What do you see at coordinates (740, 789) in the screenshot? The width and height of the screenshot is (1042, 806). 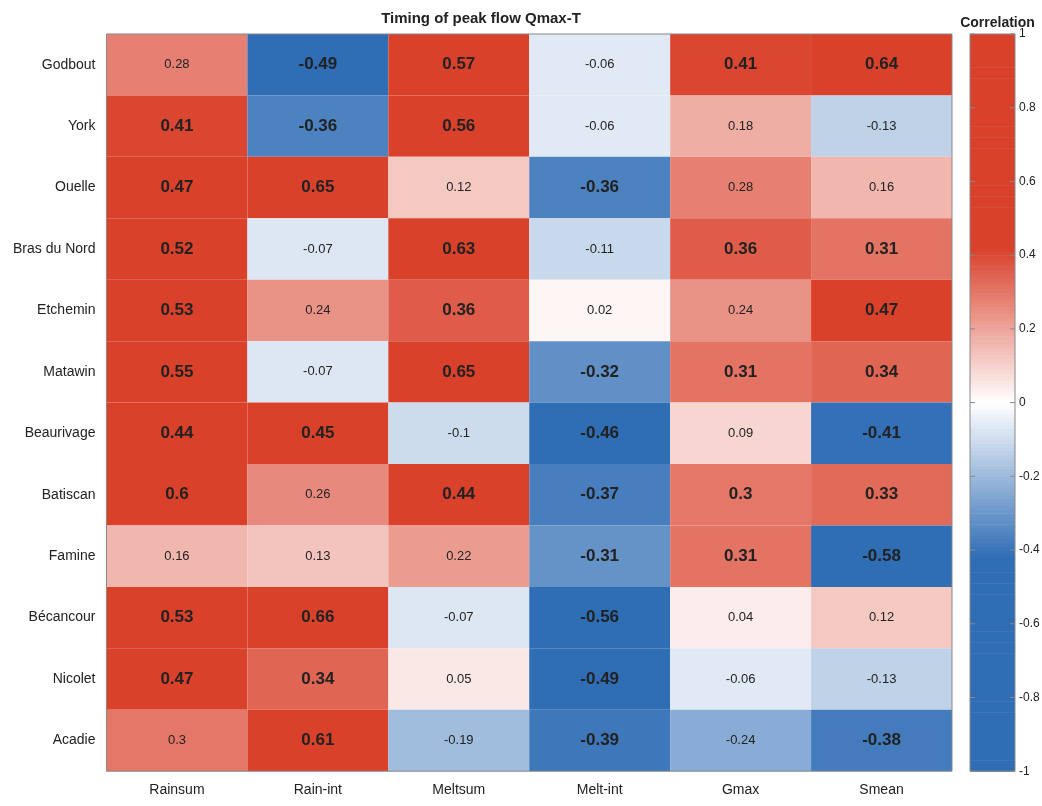 I see `x-tick-label: Gmax` at bounding box center [740, 789].